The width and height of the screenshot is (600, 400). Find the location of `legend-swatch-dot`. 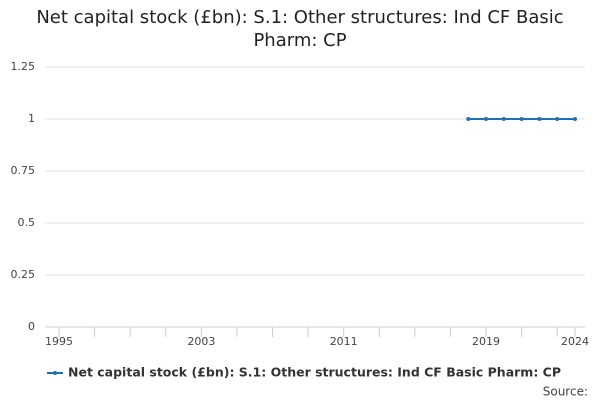

legend-swatch-dot is located at coordinates (55, 373).